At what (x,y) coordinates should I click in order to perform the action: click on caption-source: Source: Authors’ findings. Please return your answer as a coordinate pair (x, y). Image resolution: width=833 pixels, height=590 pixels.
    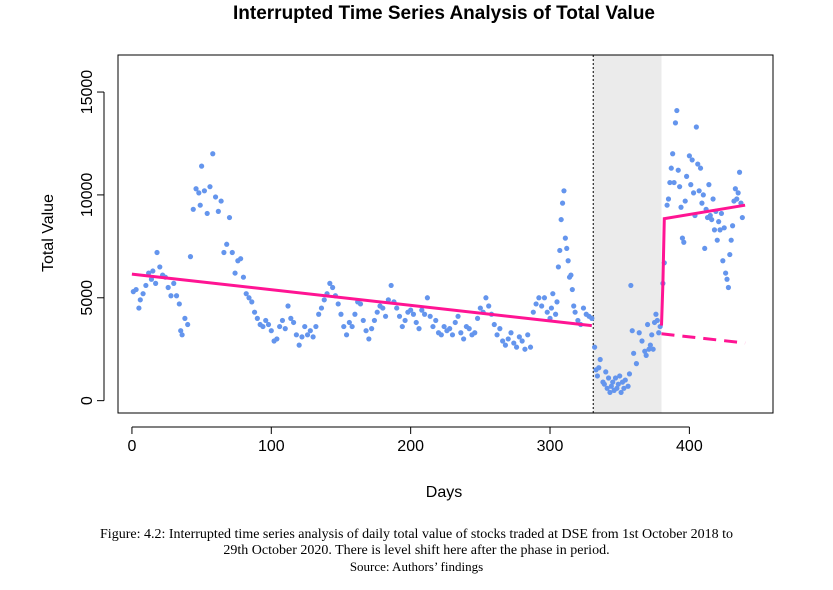
    Looking at the image, I should click on (416, 566).